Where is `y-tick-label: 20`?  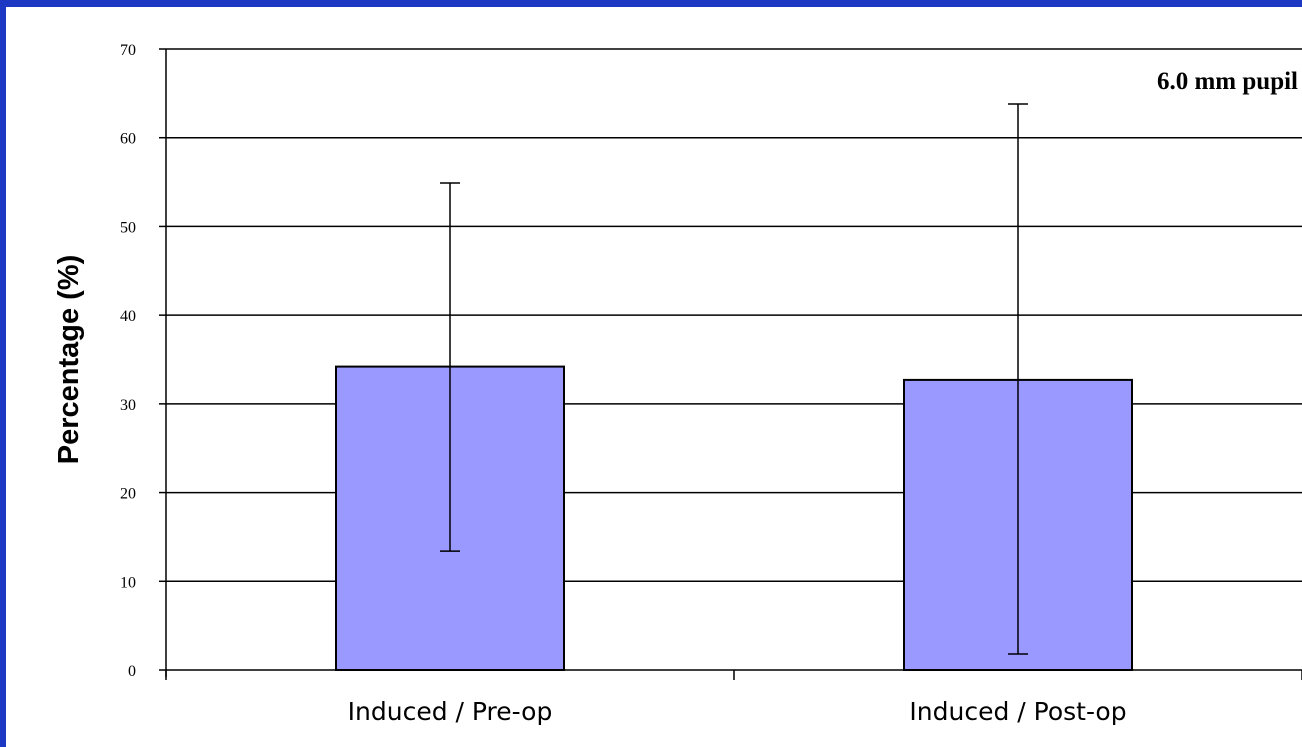
y-tick-label: 20 is located at coordinates (128, 494).